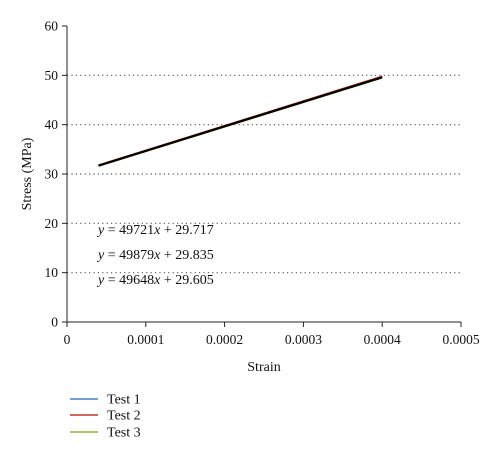 Image resolution: width=500 pixels, height=462 pixels. Describe the element at coordinates (145, 339) in the screenshot. I see `x-tick-label: 0.0001` at that location.